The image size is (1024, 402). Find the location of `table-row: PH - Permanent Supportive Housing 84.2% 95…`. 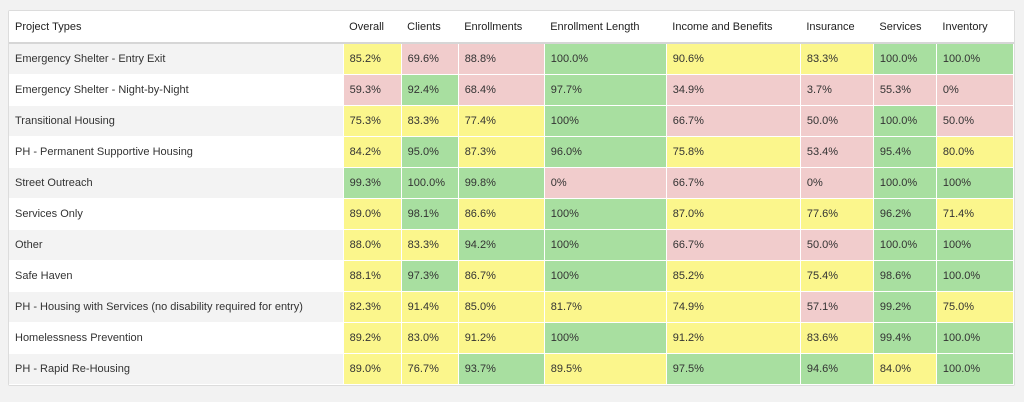

table-row: PH - Permanent Supportive Housing 84.2% 95… is located at coordinates (512, 152).